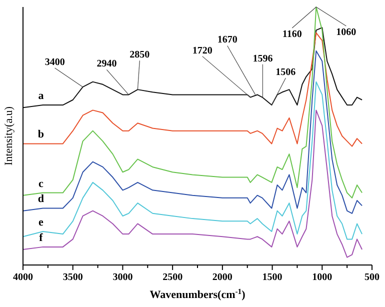  What do you see at coordinates (222, 277) in the screenshot?
I see `x-tick-label: 2000` at bounding box center [222, 277].